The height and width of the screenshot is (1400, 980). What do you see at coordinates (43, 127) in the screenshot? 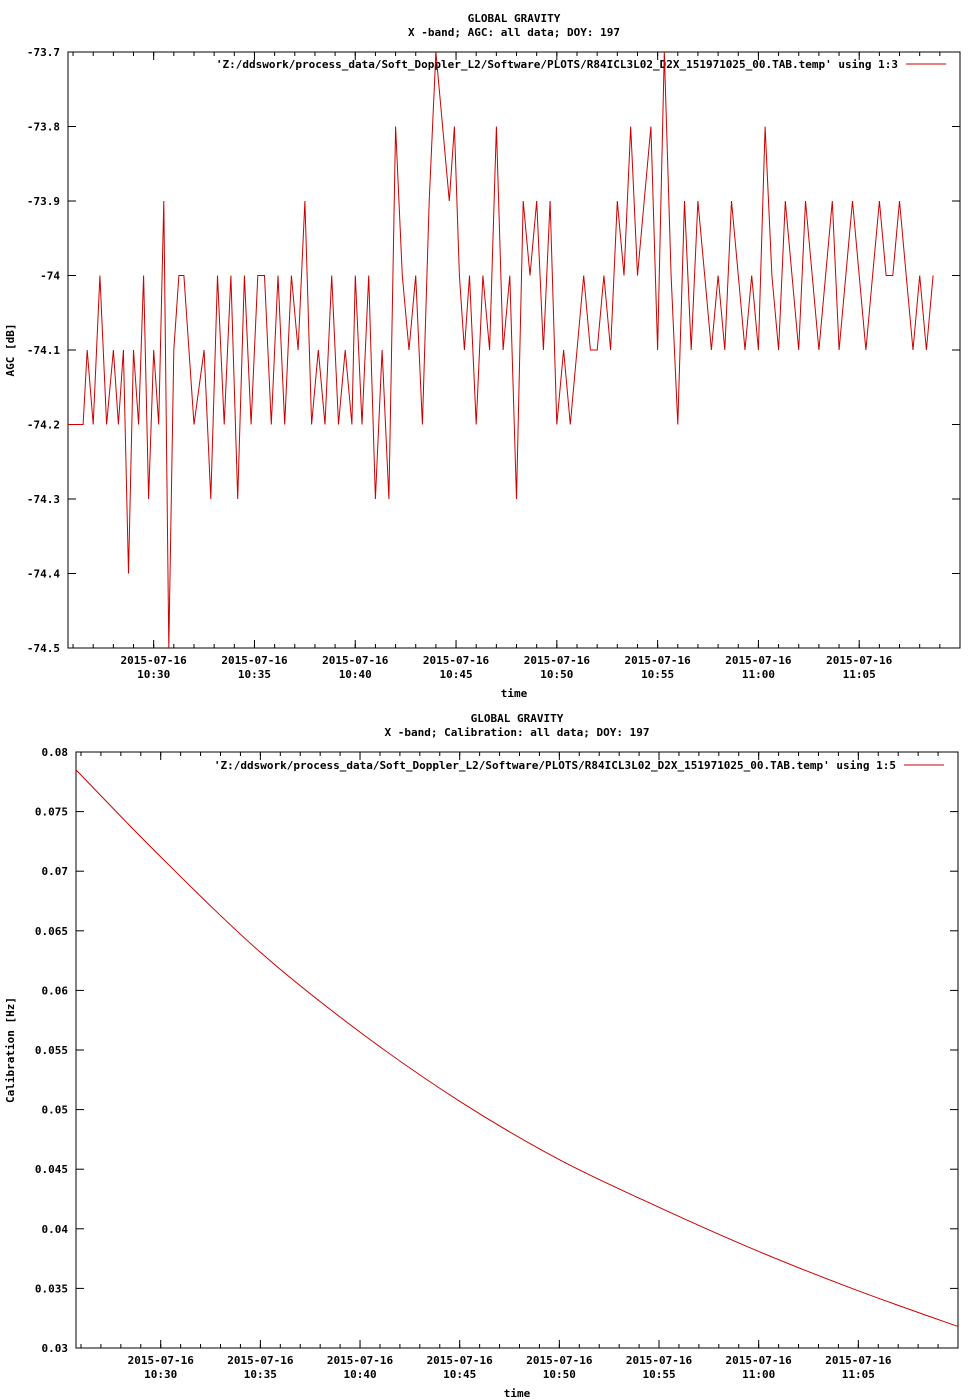
I see `y-tick-label: -73.8` at bounding box center [43, 127].